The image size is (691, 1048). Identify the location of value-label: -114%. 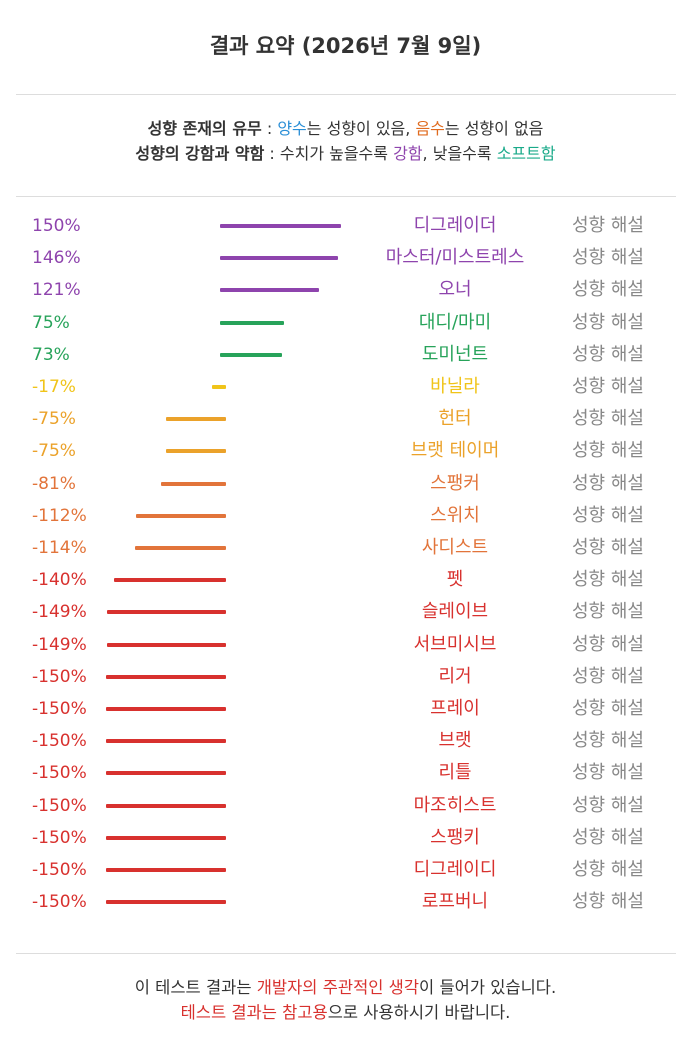
(59, 548).